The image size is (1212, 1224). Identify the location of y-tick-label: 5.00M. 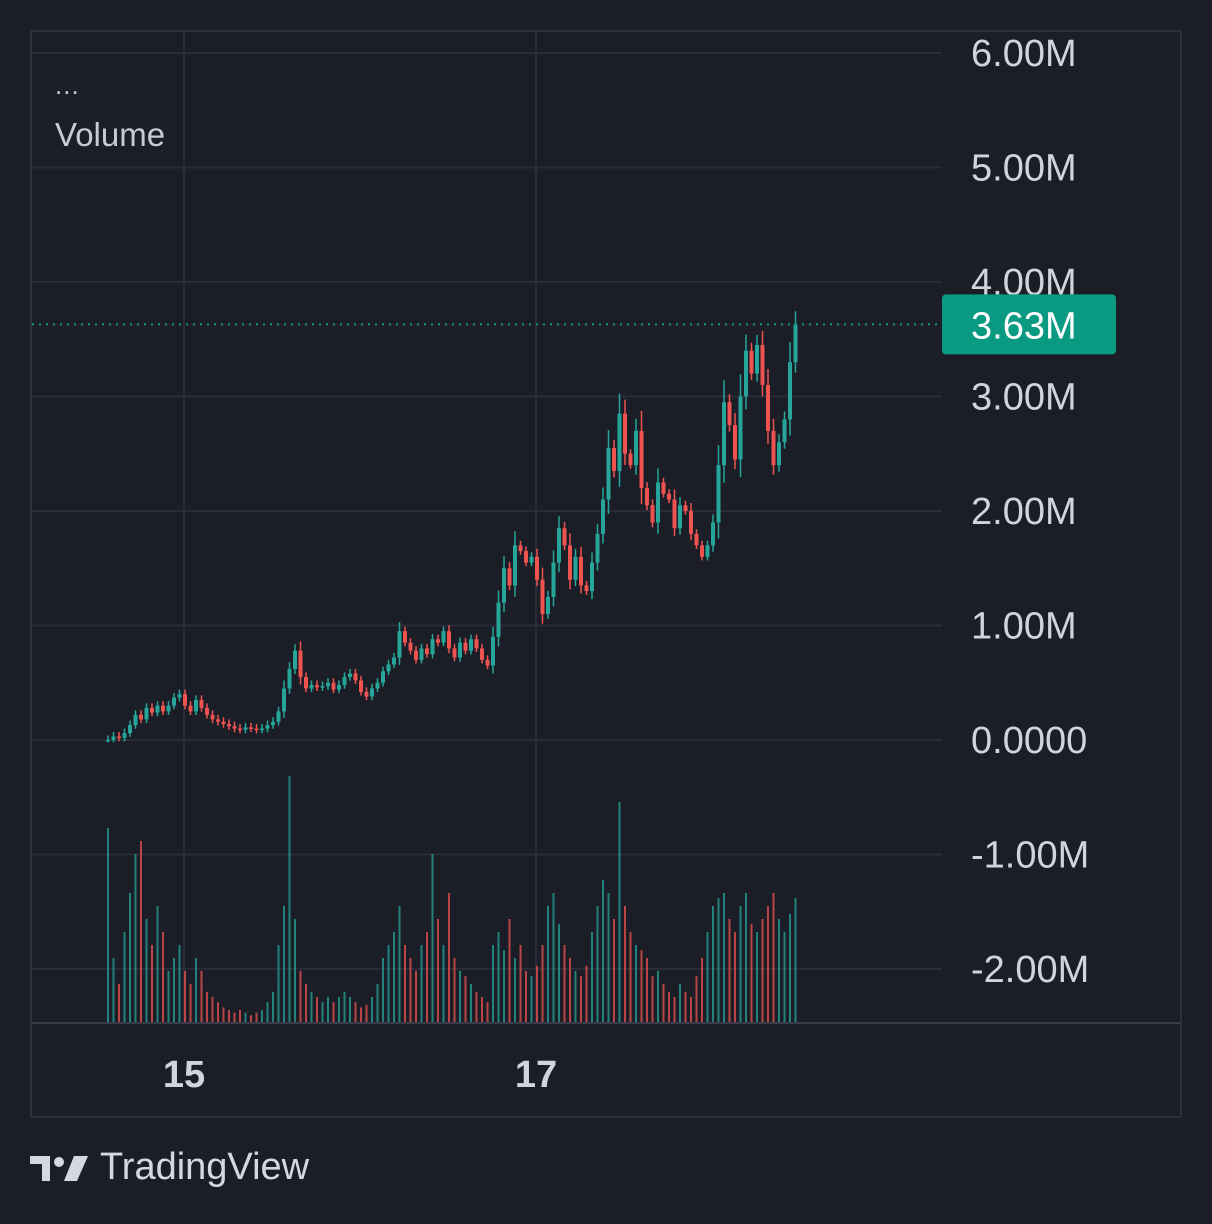
(1024, 169).